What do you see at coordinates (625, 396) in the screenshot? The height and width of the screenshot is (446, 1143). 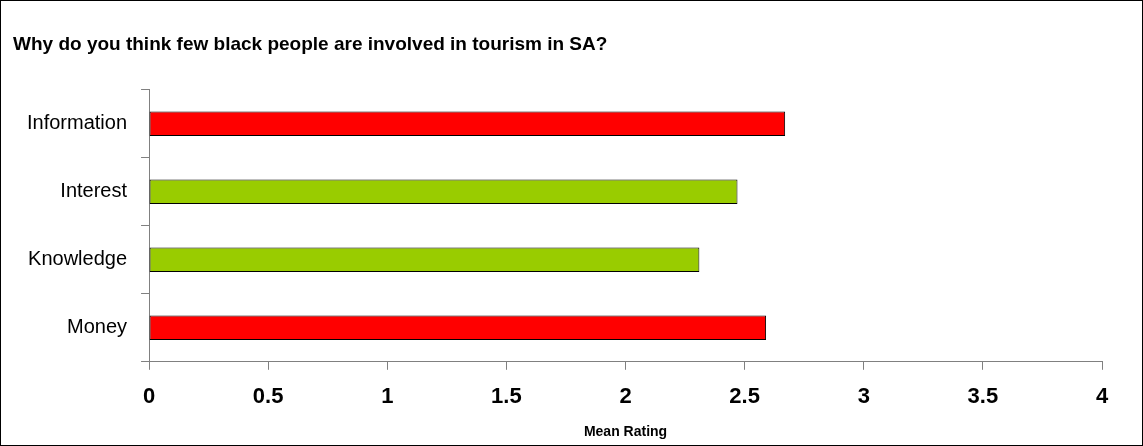 I see `x-tick-label: 2` at bounding box center [625, 396].